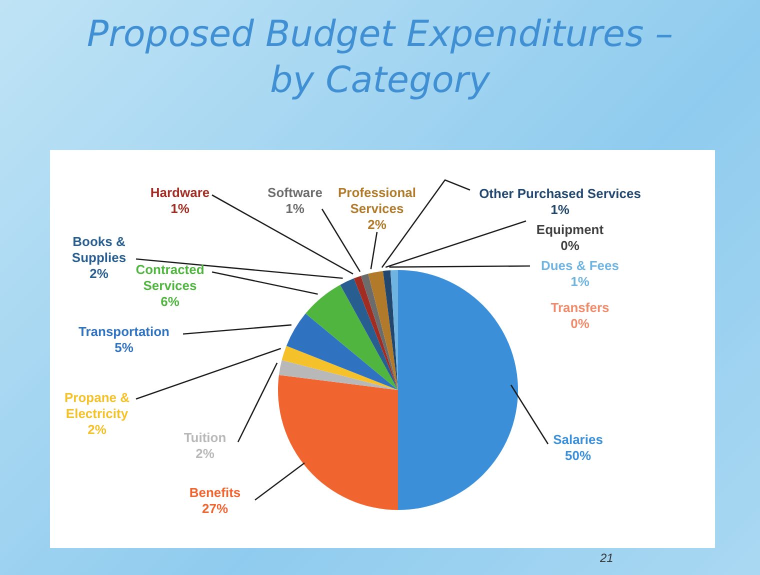 Image resolution: width=760 pixels, height=575 pixels. I want to click on slice-label: Transportation, so click(123, 332).